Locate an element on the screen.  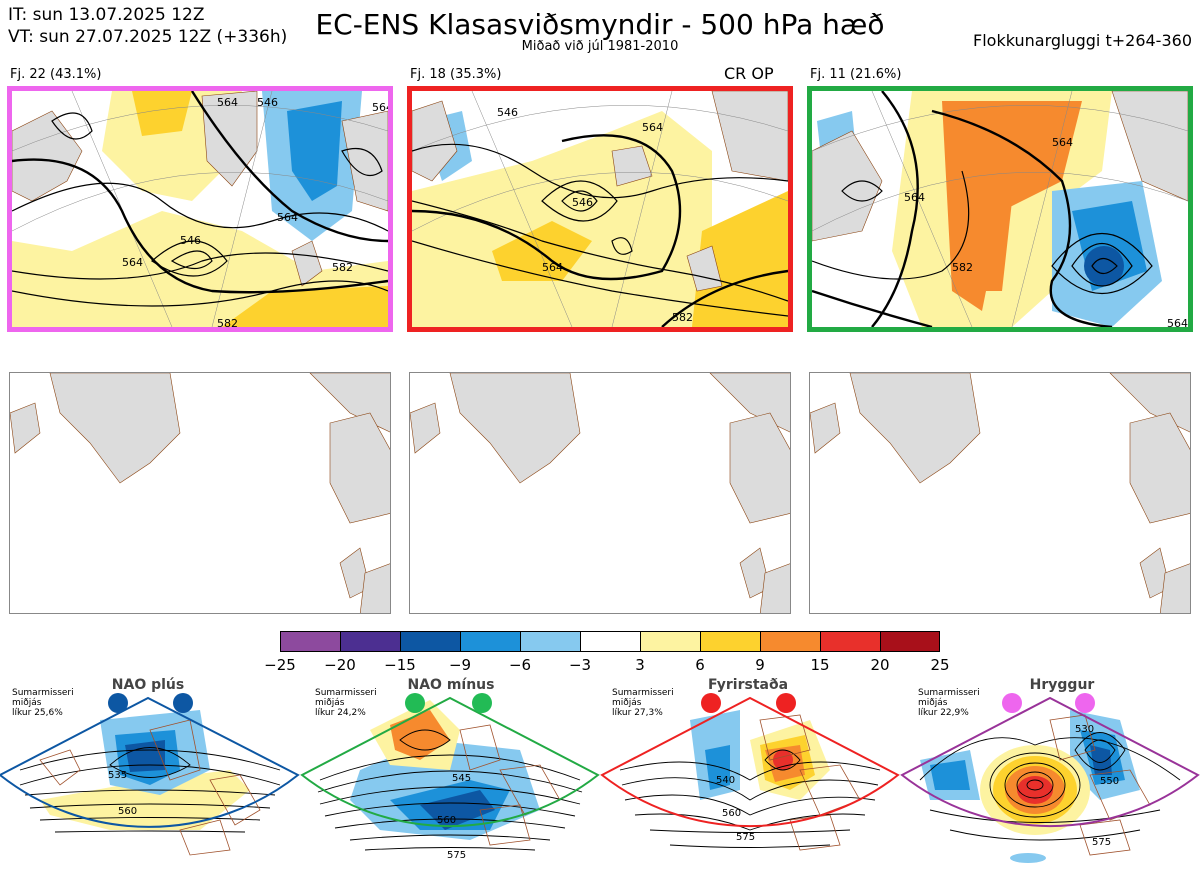
regime-info-line: líkur 27,3% is located at coordinates (637, 713).